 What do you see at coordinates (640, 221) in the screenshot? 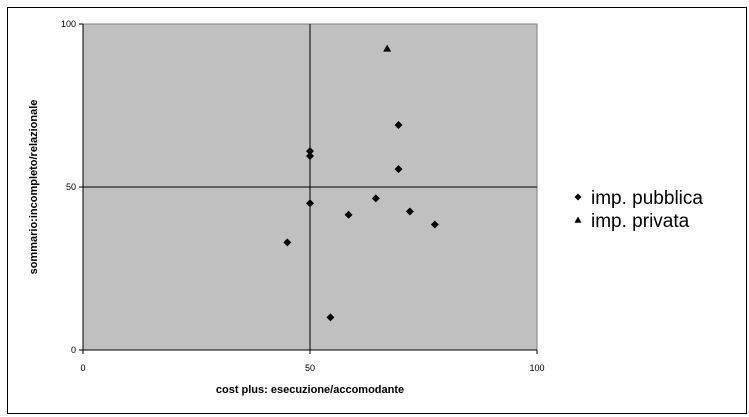
I see `legend-label: imp. privata` at bounding box center [640, 221].